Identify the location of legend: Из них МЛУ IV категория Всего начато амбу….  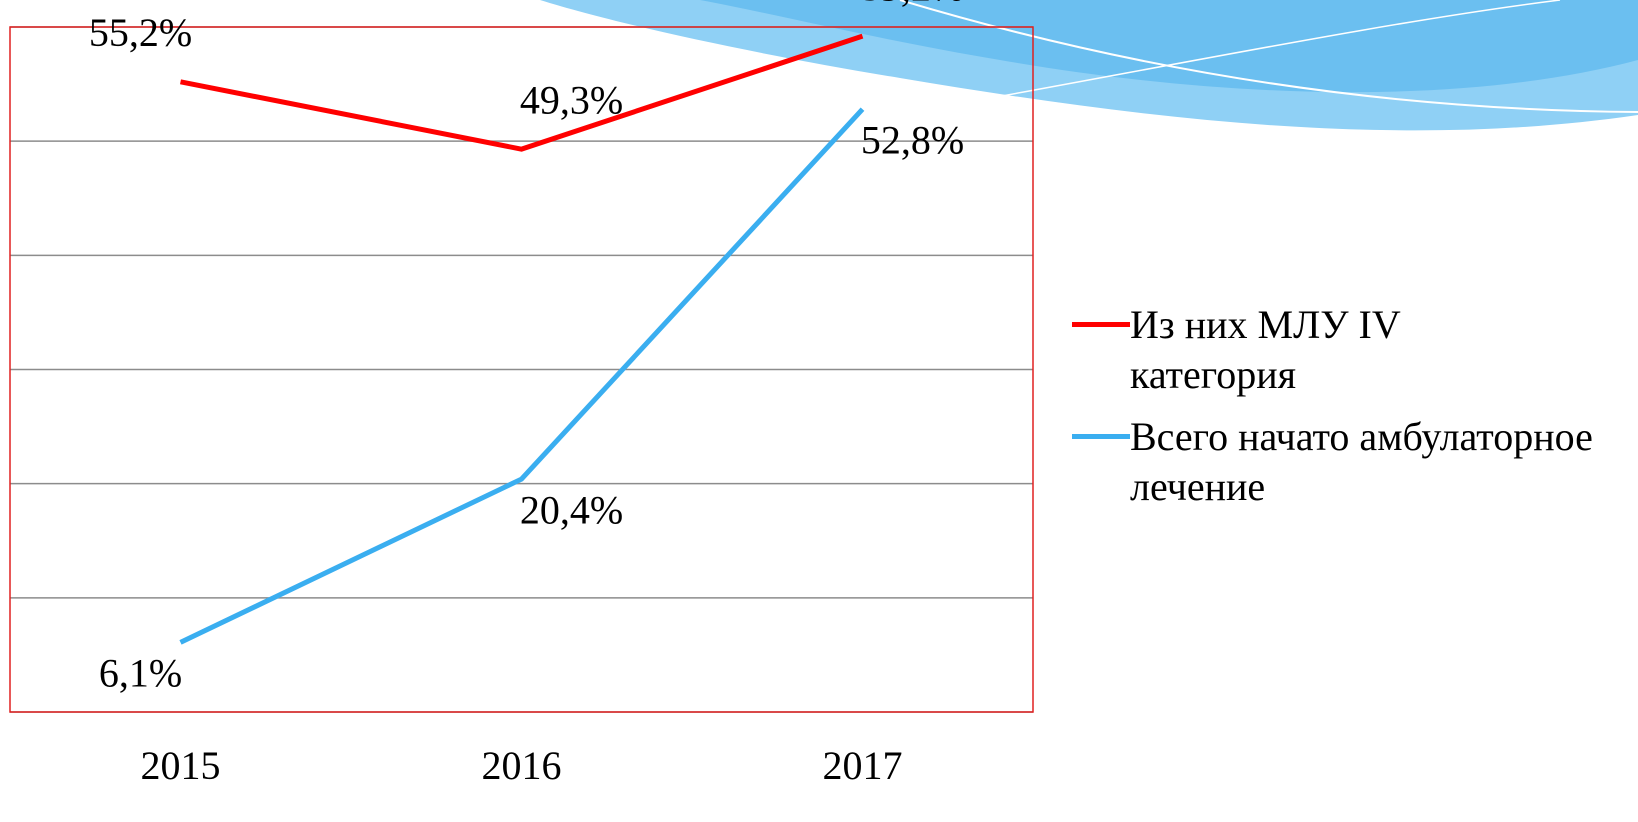
(1352, 412).